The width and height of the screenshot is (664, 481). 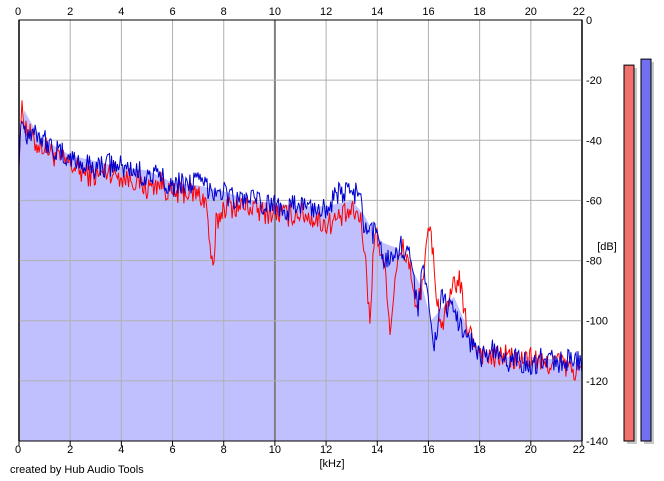 I want to click on y-tick-label: -60, so click(x=594, y=201).